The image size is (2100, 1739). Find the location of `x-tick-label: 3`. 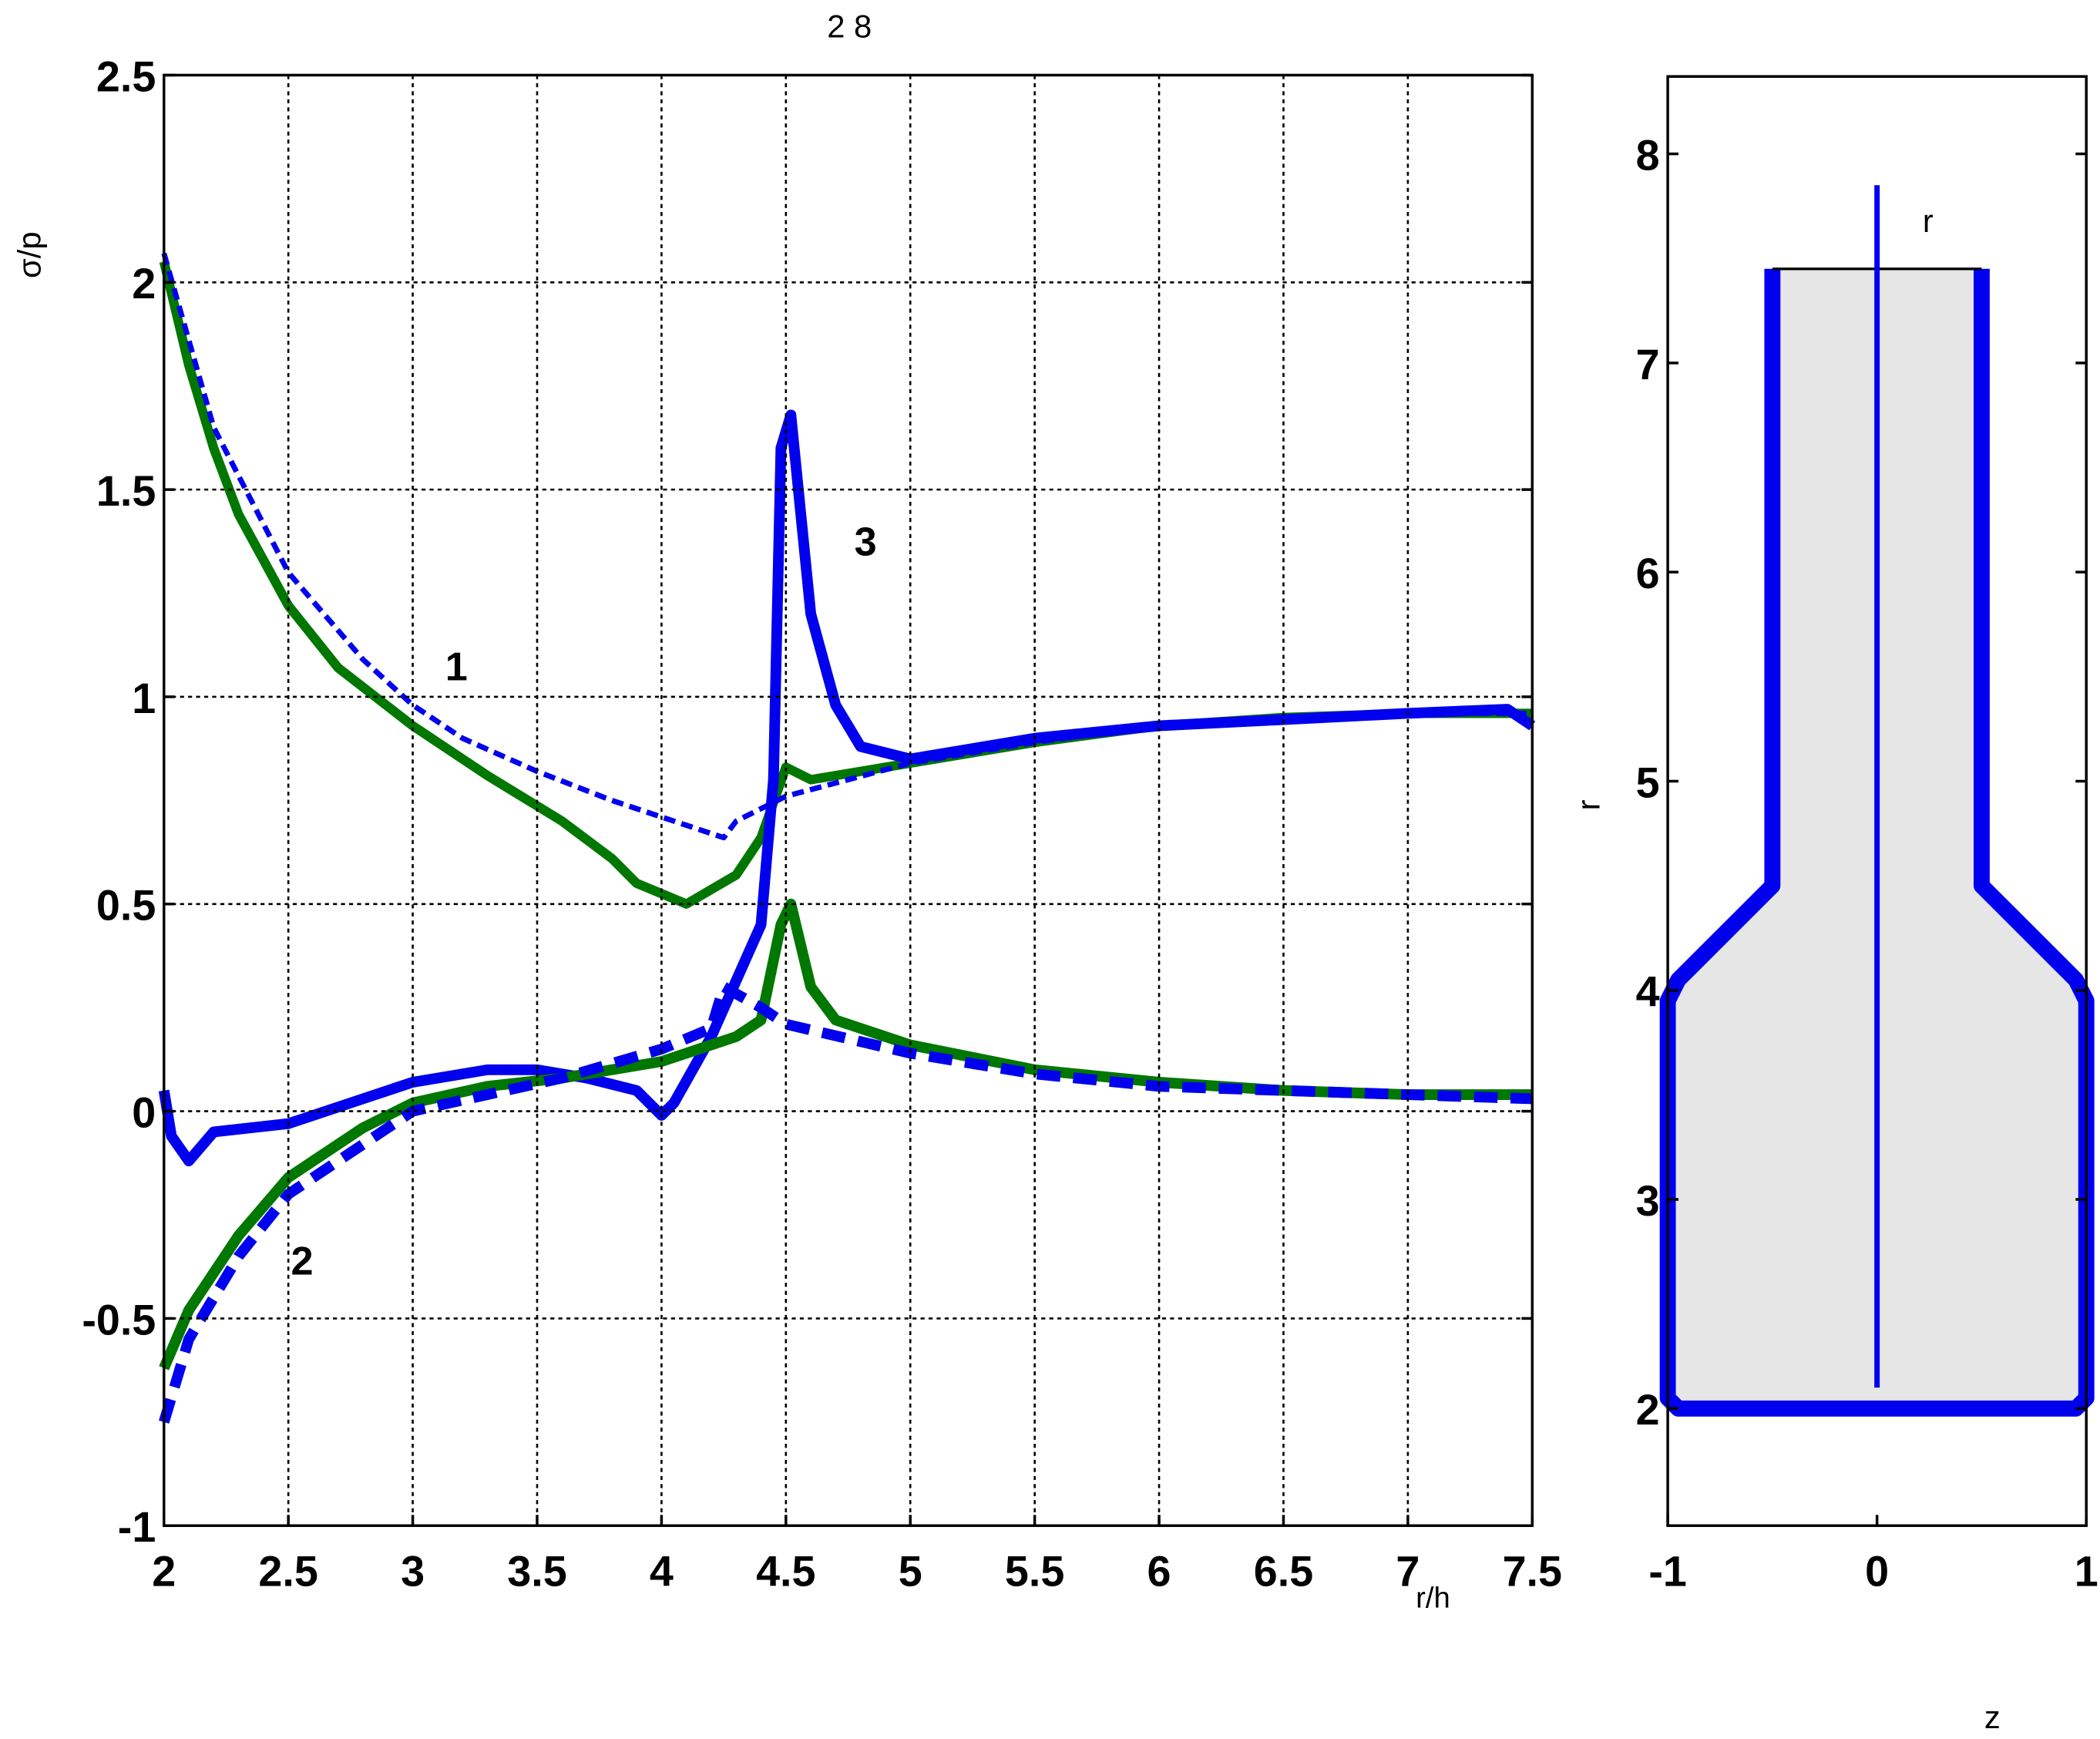

x-tick-label: 3 is located at coordinates (413, 1572).